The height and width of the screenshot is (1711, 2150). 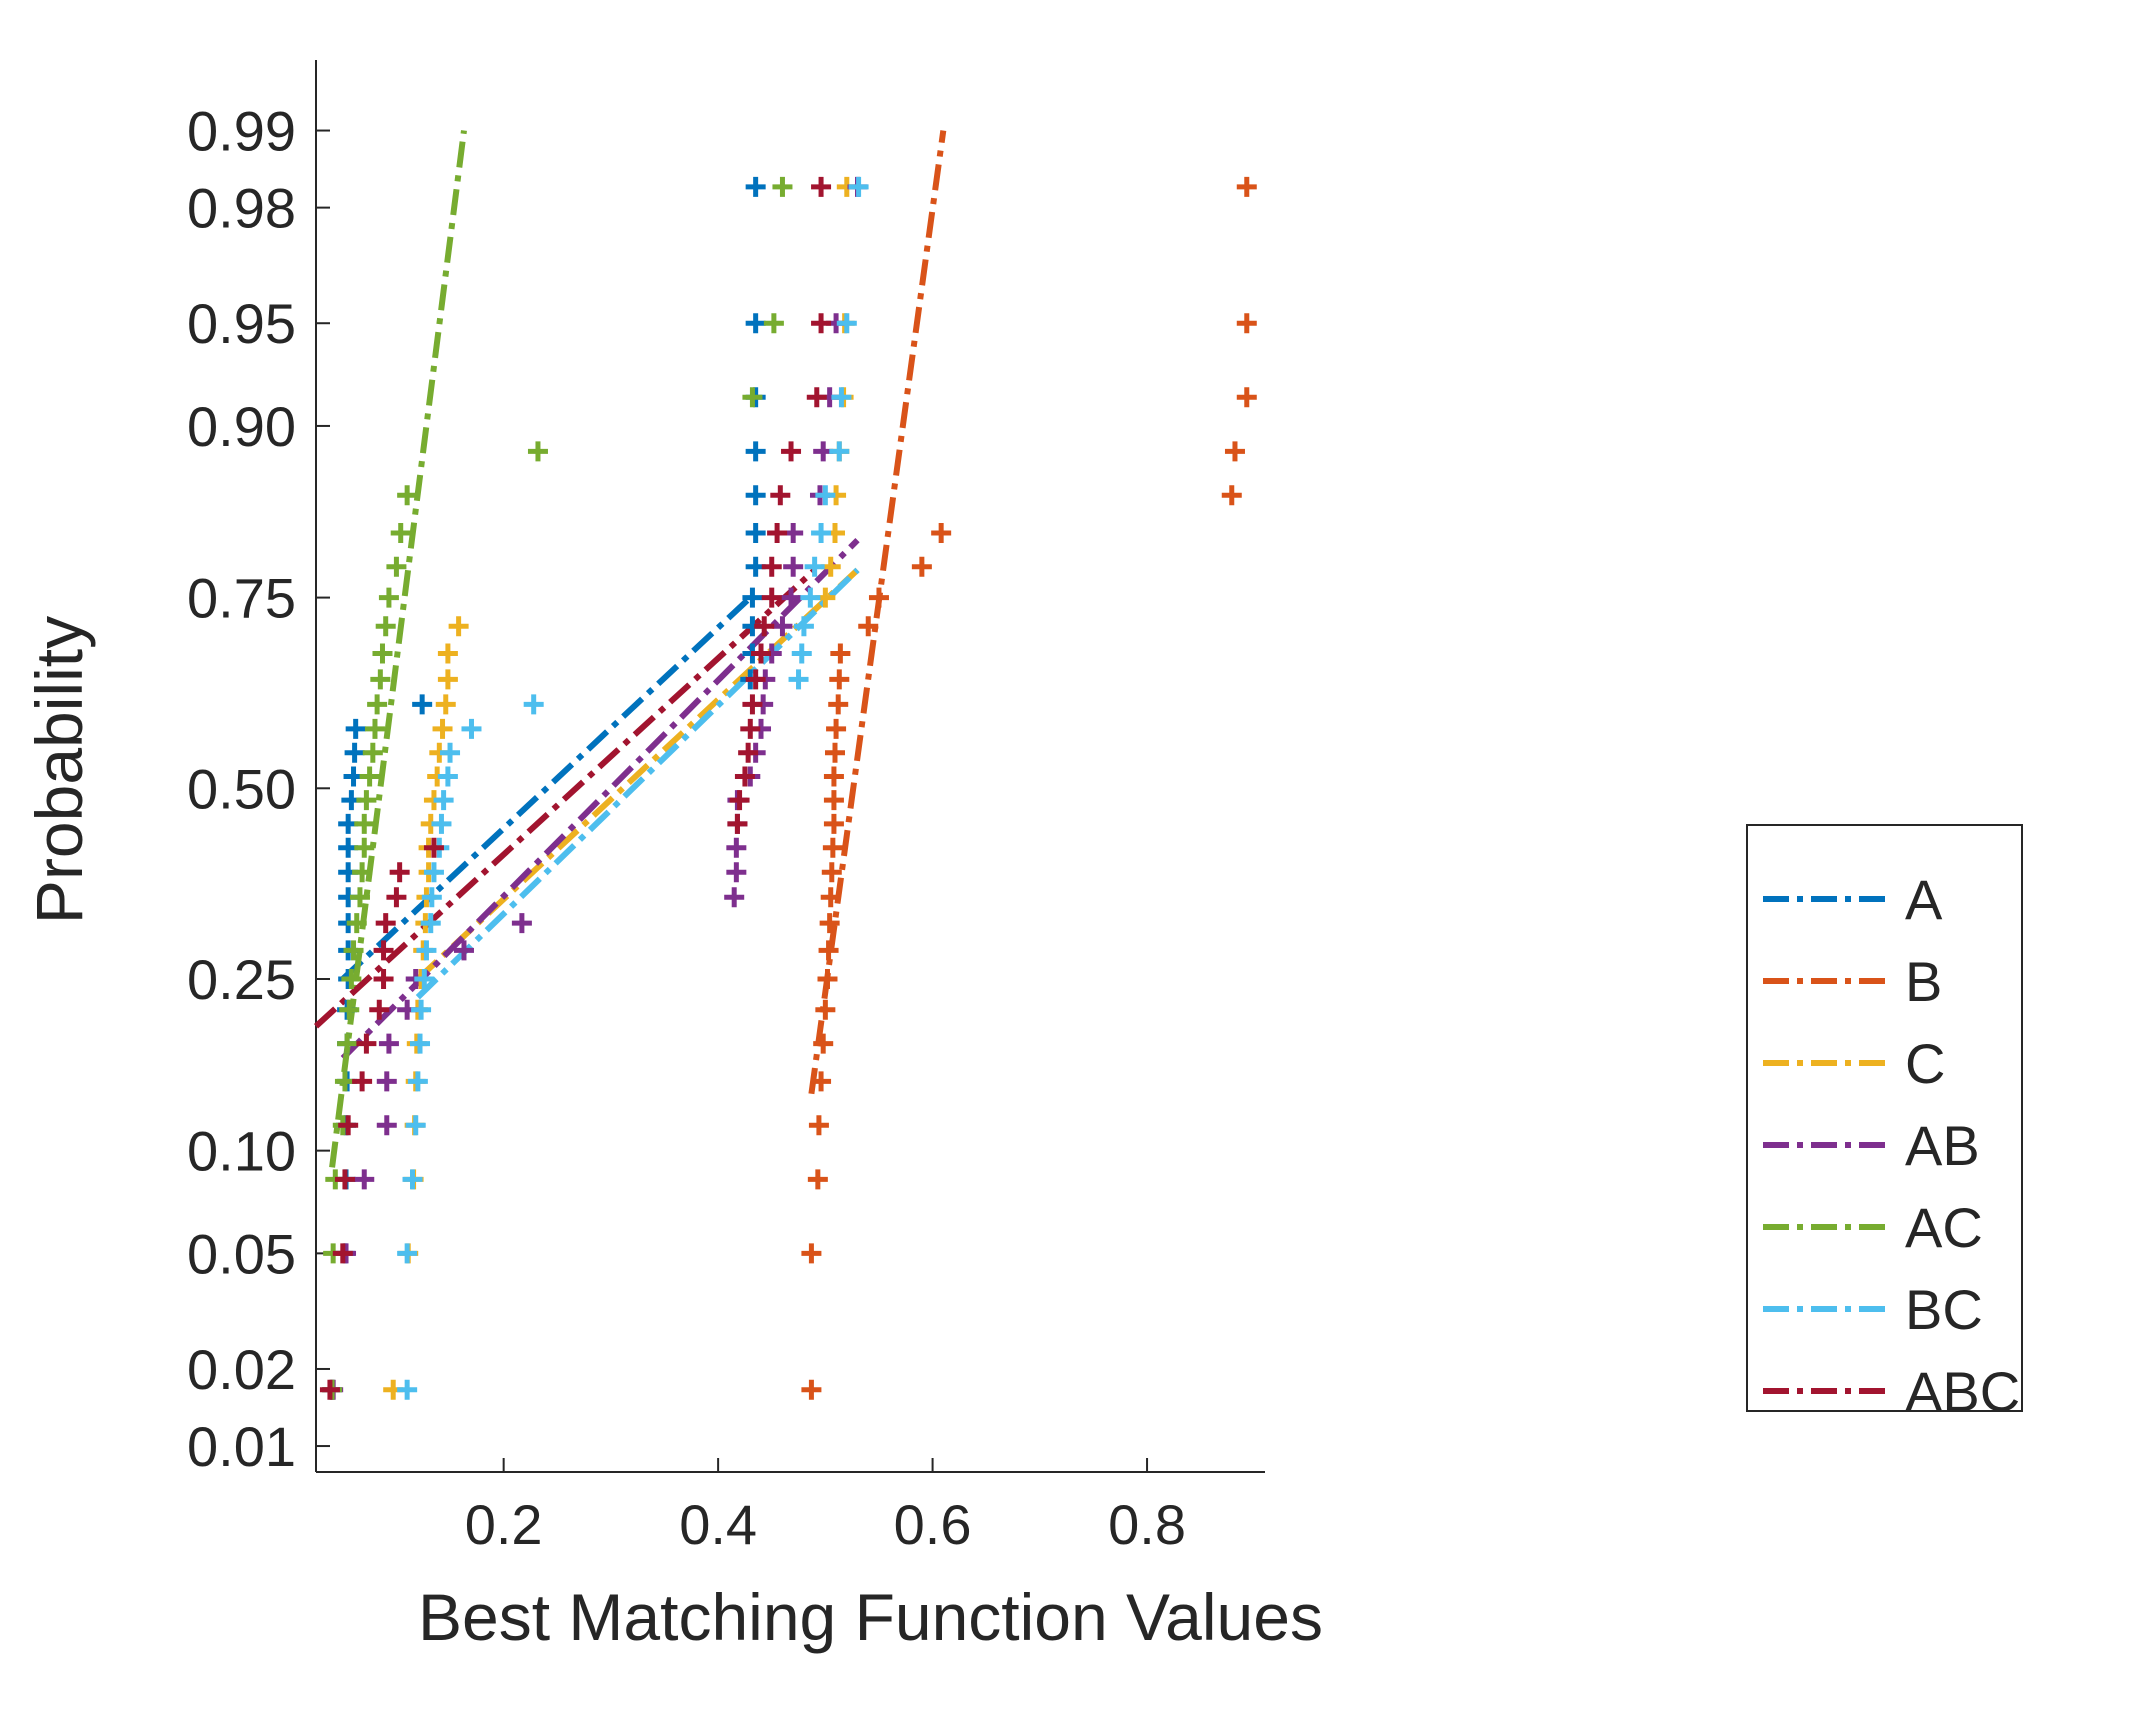 I want to click on y-tick-label: 0.95, so click(x=241, y=323).